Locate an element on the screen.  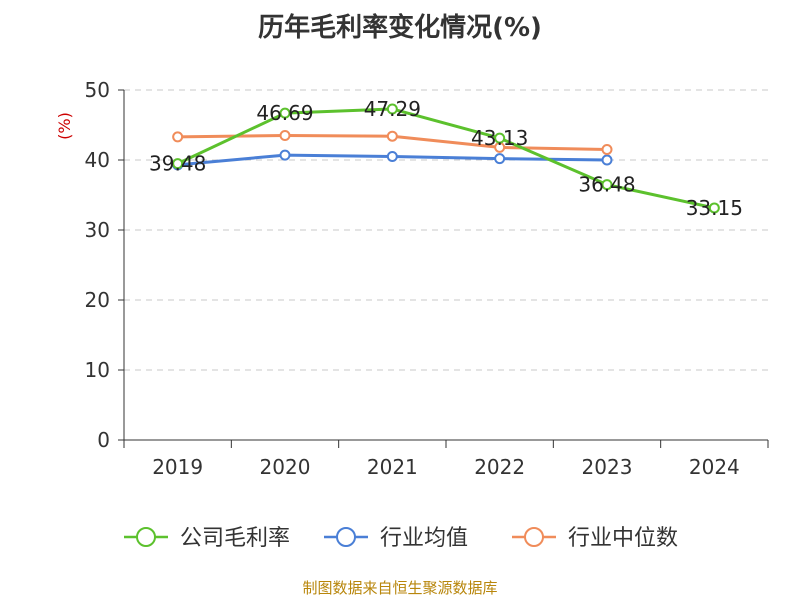
y-tick-label: 0 is located at coordinates (103, 440).